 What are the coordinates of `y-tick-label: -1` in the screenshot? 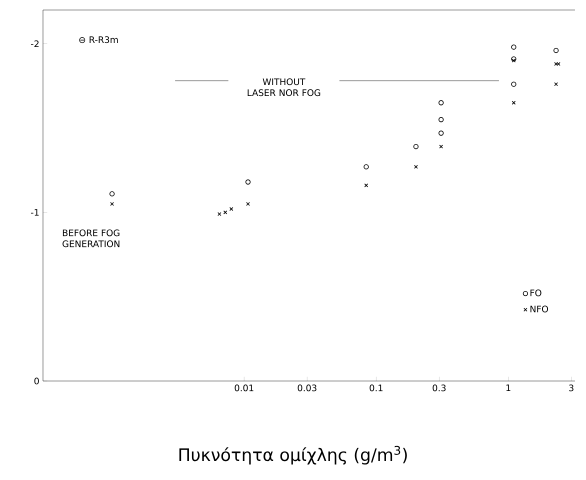 It's located at (34, 212).